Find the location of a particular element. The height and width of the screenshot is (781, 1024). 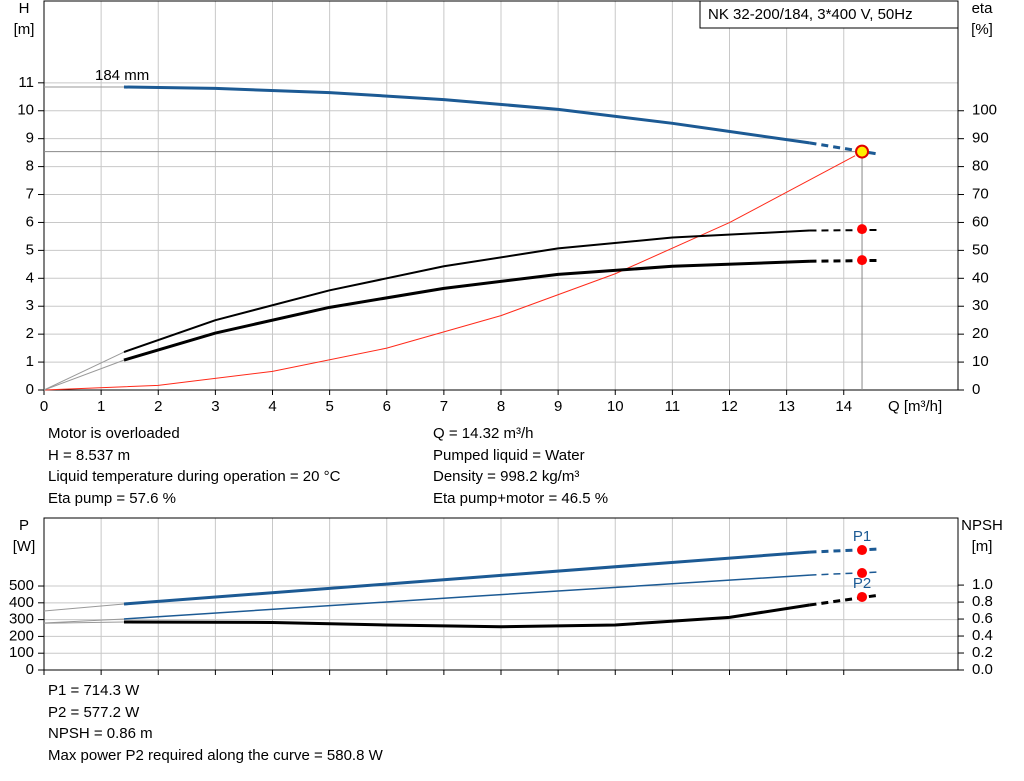

y2-tick-label: 30 is located at coordinates (980, 305).